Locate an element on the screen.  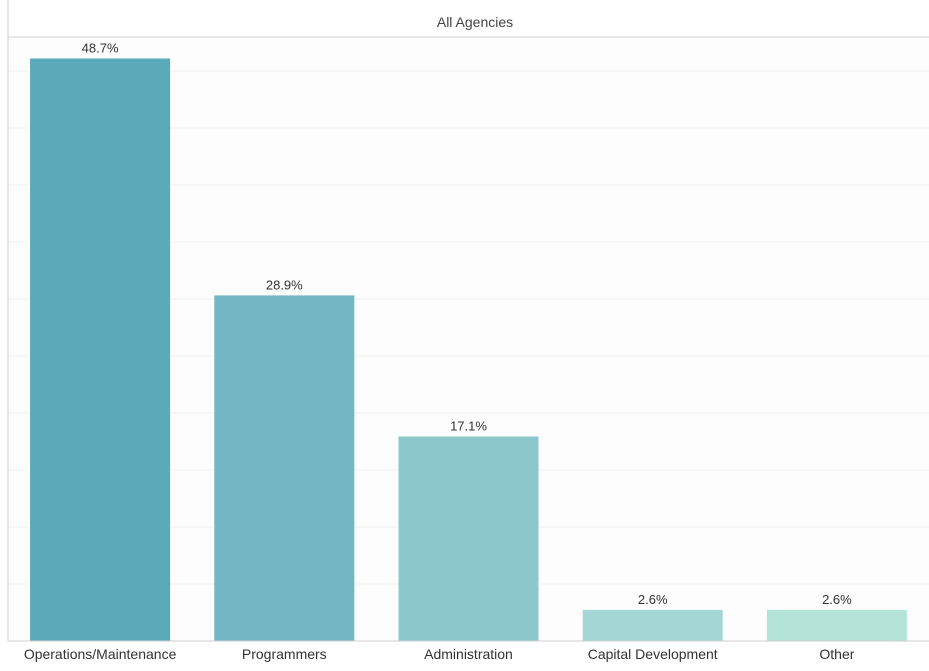
data-label: 28.9% is located at coordinates (284, 284).